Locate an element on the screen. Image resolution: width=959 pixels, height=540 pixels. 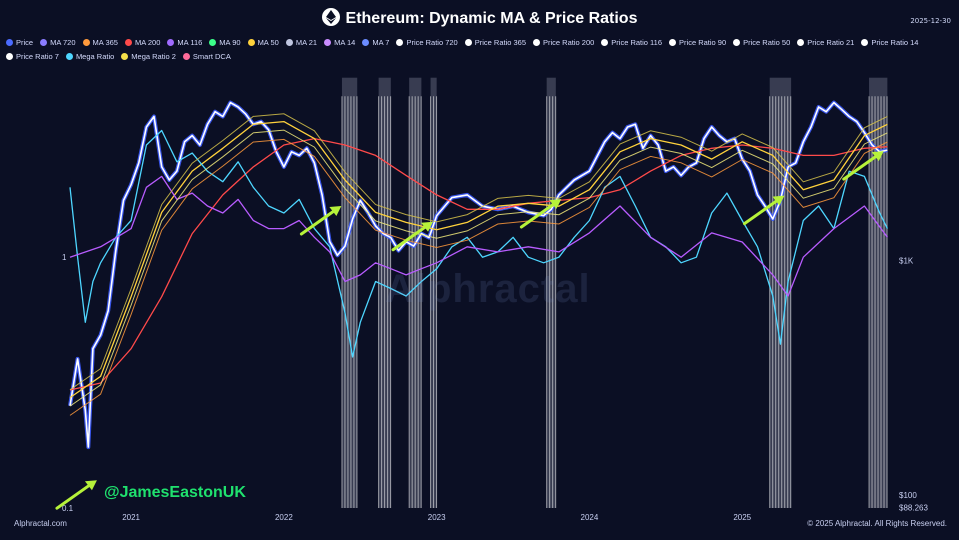
legend-item: MA 14 is located at coordinates (339, 42).